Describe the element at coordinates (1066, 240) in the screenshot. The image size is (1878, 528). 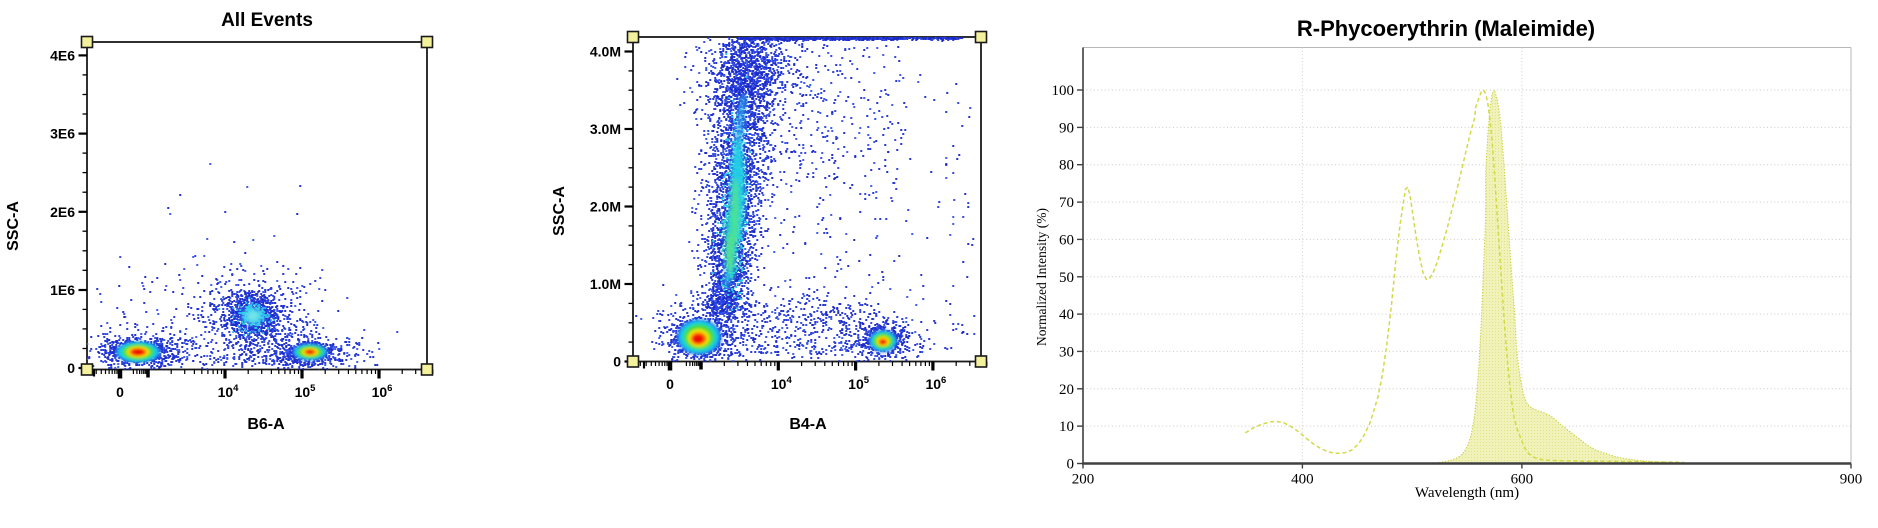
I see `svg-text: 60` at that location.